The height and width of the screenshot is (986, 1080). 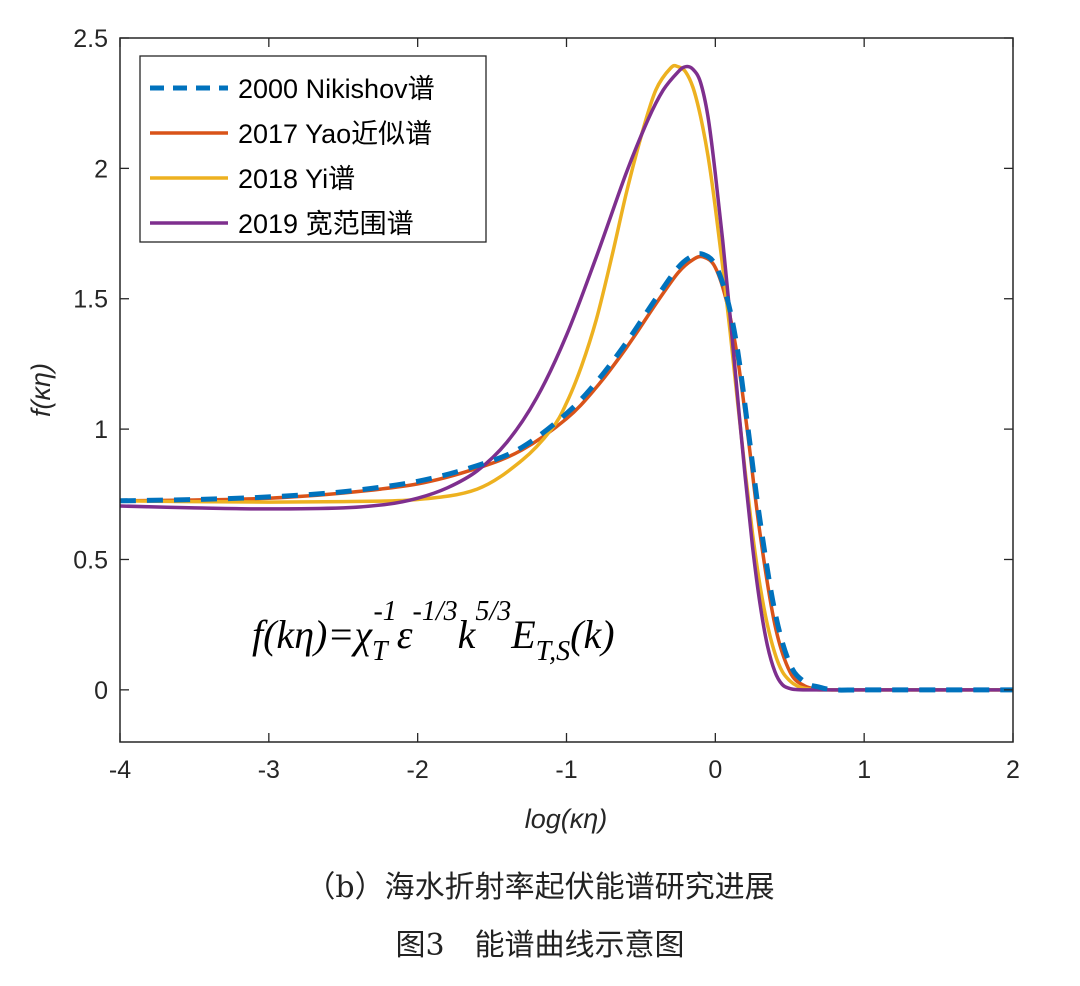 I want to click on formula-e: E, so click(x=522, y=634).